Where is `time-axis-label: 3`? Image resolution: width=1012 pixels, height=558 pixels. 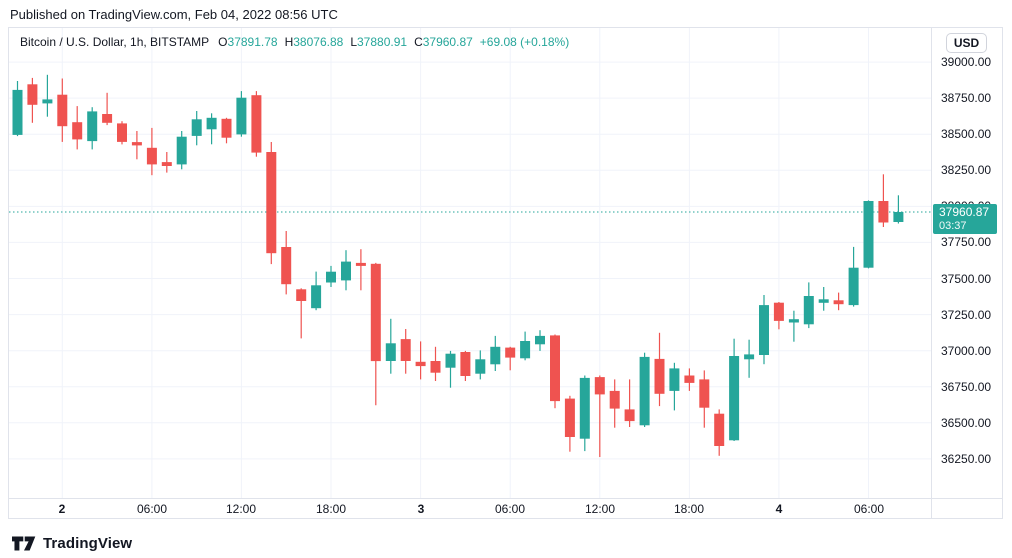 time-axis-label: 3 is located at coordinates (421, 509).